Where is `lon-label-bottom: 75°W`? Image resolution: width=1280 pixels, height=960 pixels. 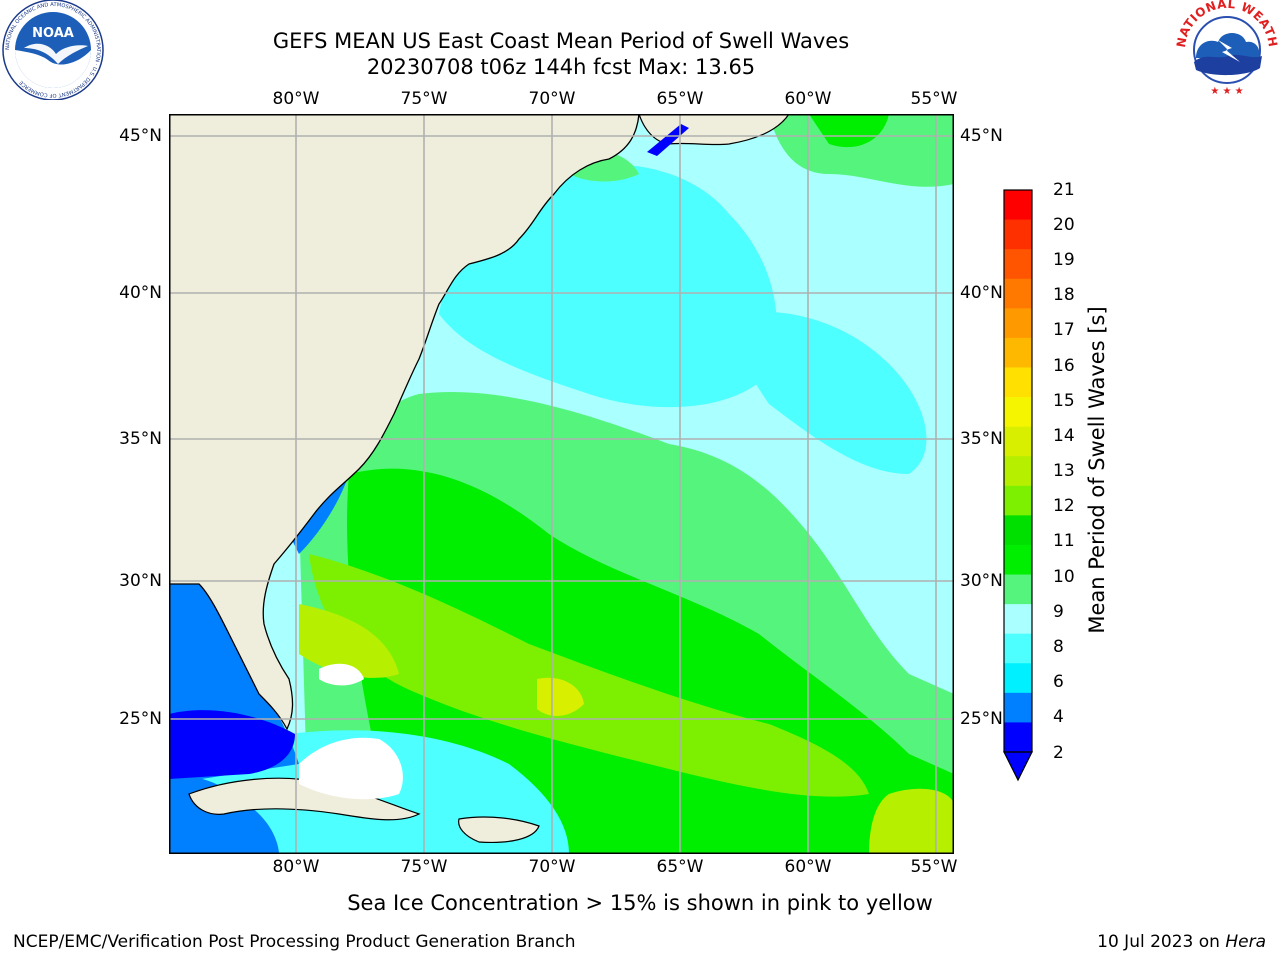 lon-label-bottom: 75°W is located at coordinates (424, 867).